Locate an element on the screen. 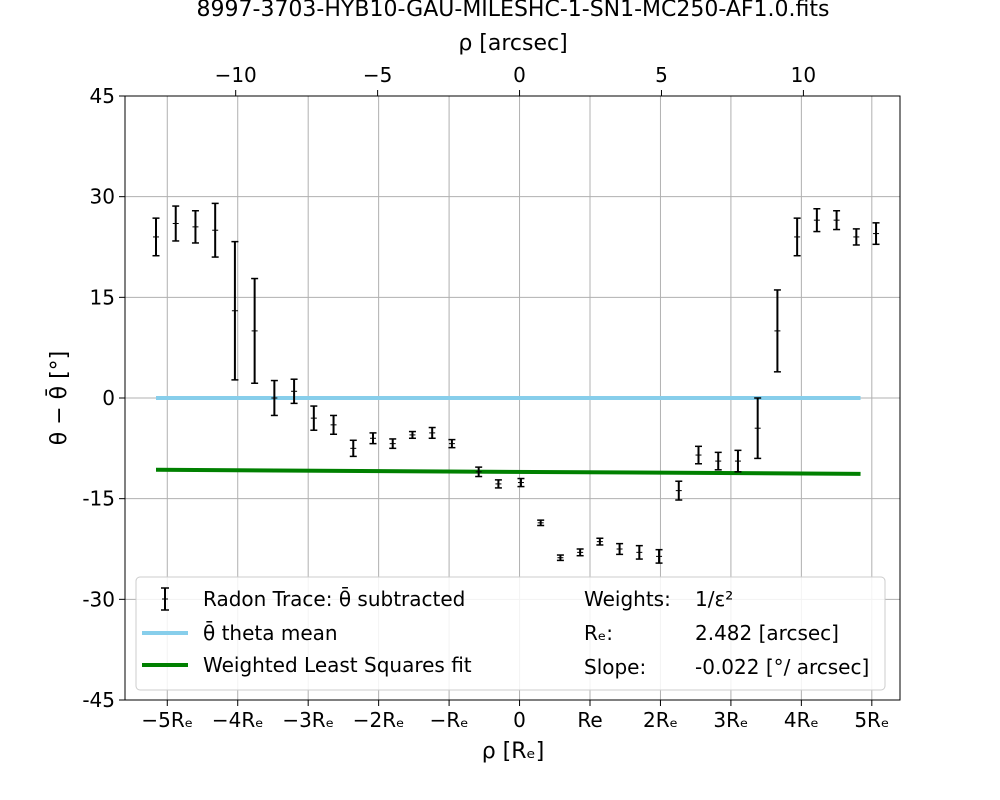 The width and height of the screenshot is (1000, 800). x-tick-label: 5Rₑ is located at coordinates (871, 720).